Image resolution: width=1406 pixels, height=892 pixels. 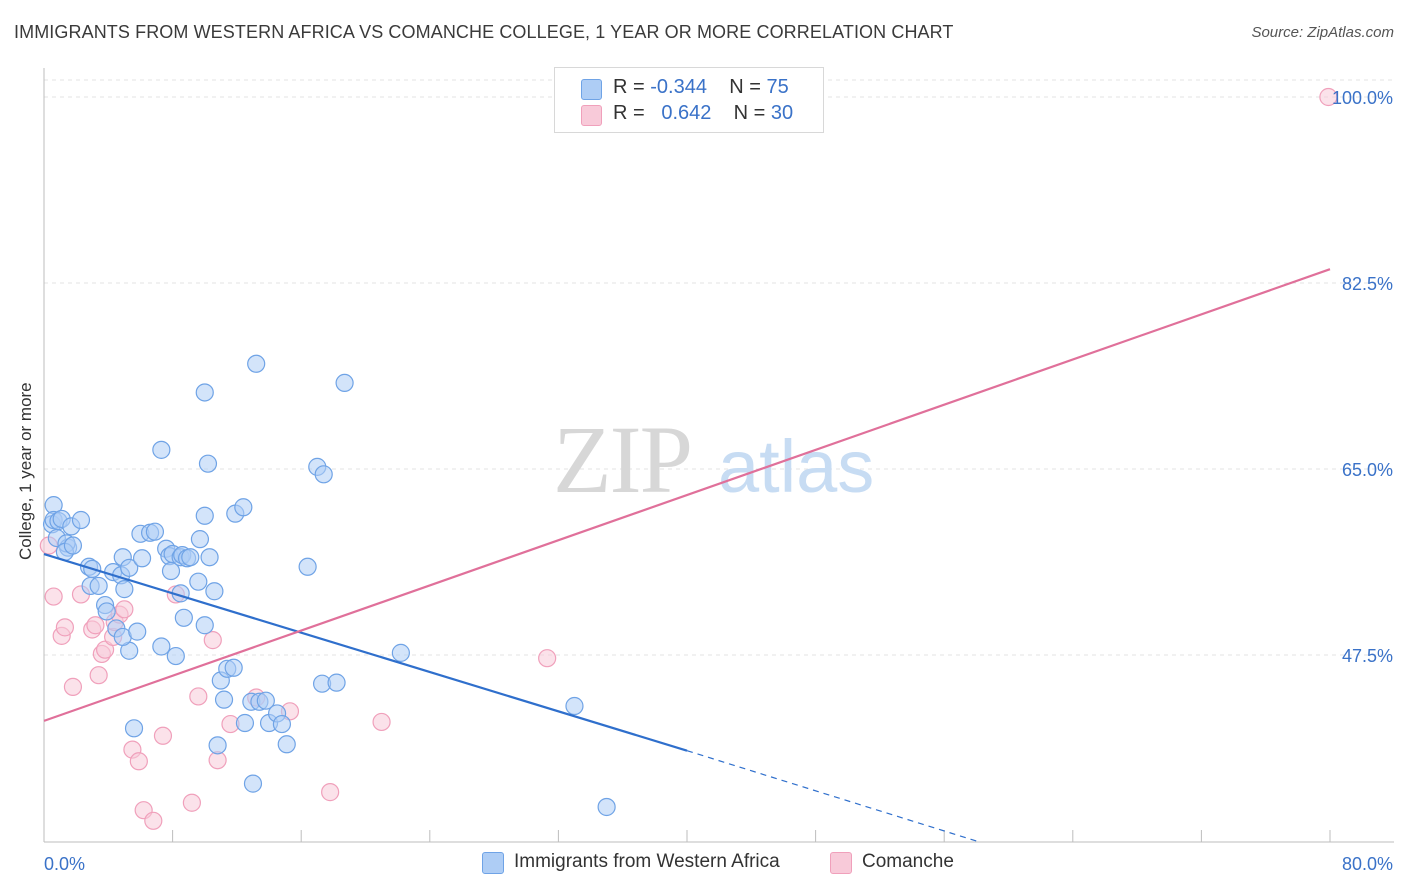 What do you see at coordinates (713, 459) in the screenshot?
I see `watermark: ZIP atlas` at bounding box center [713, 459].